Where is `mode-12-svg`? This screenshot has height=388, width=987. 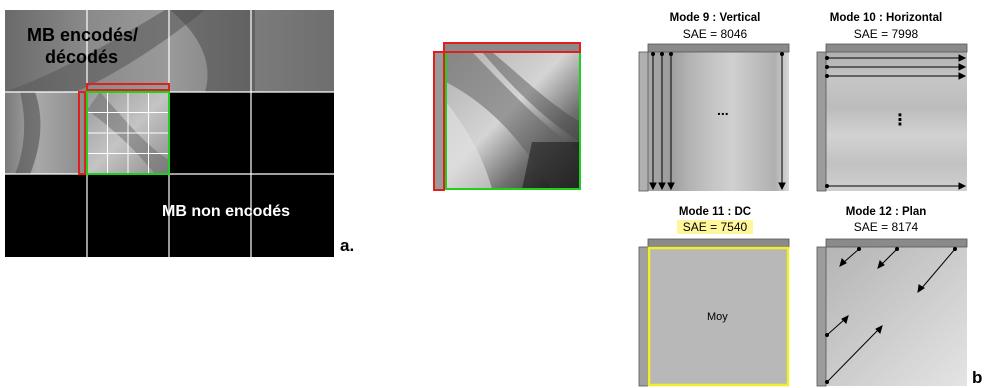 mode-12-svg is located at coordinates (892, 312).